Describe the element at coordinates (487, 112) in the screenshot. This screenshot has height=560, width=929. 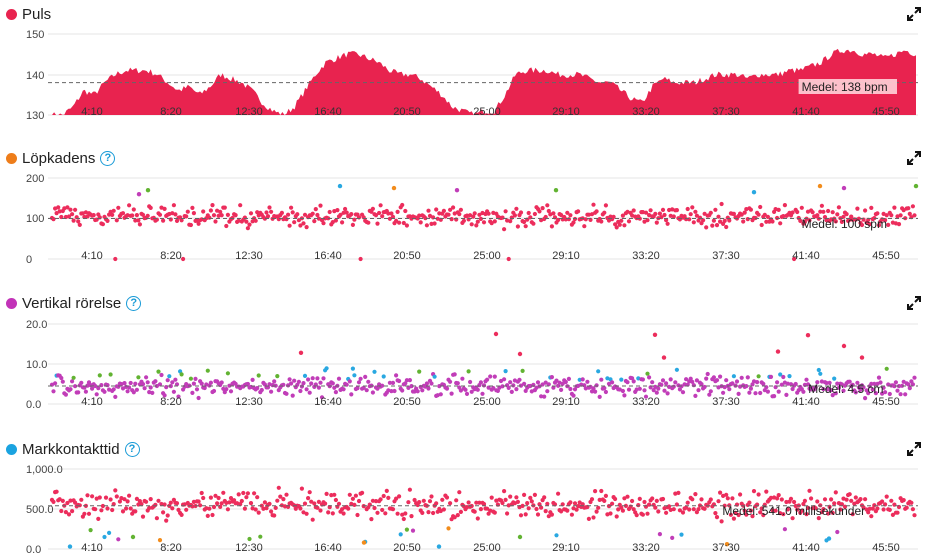
I see `x-tick-label: 25:00` at that location.